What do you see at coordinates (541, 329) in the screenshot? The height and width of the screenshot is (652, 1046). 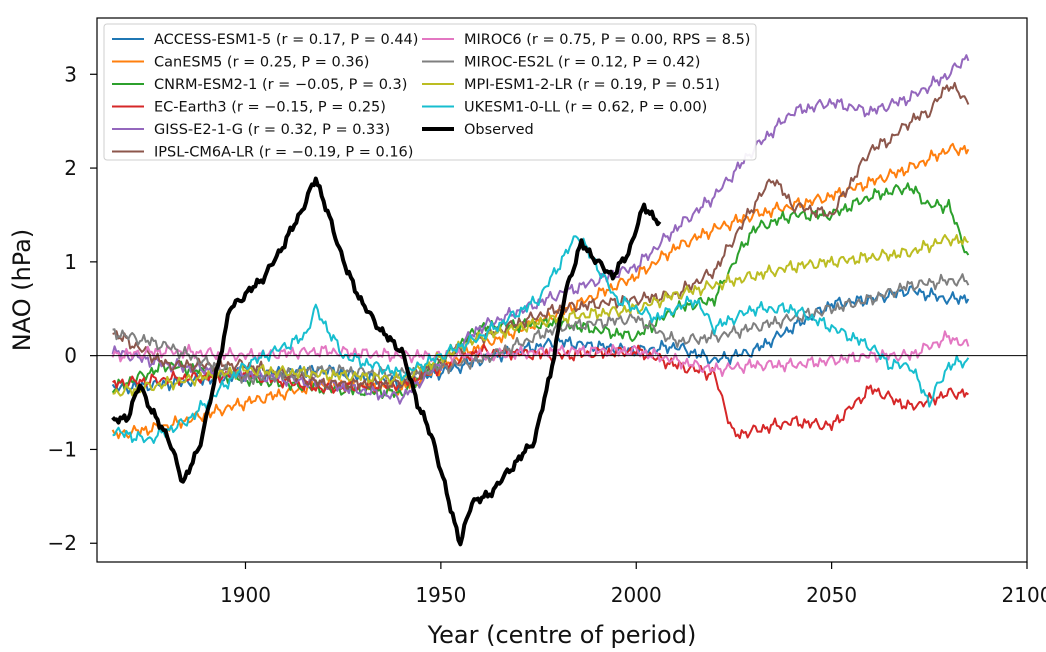 I see `series-line-miroc-es2l` at bounding box center [541, 329].